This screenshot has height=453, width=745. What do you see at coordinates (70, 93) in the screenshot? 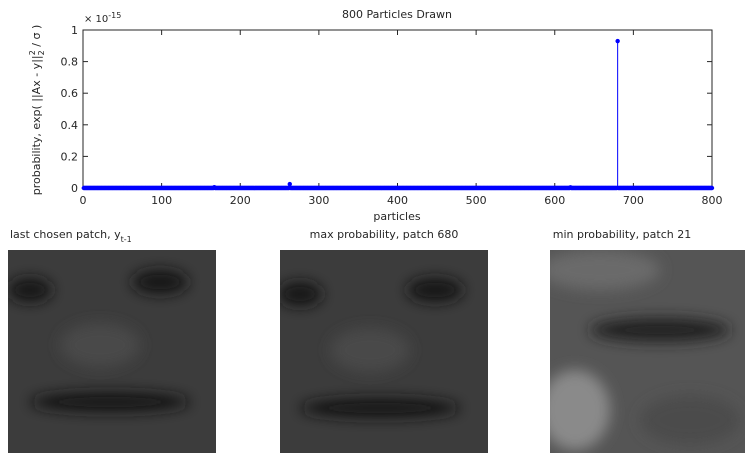
I see `y-tick-label: 0.6` at bounding box center [70, 93].